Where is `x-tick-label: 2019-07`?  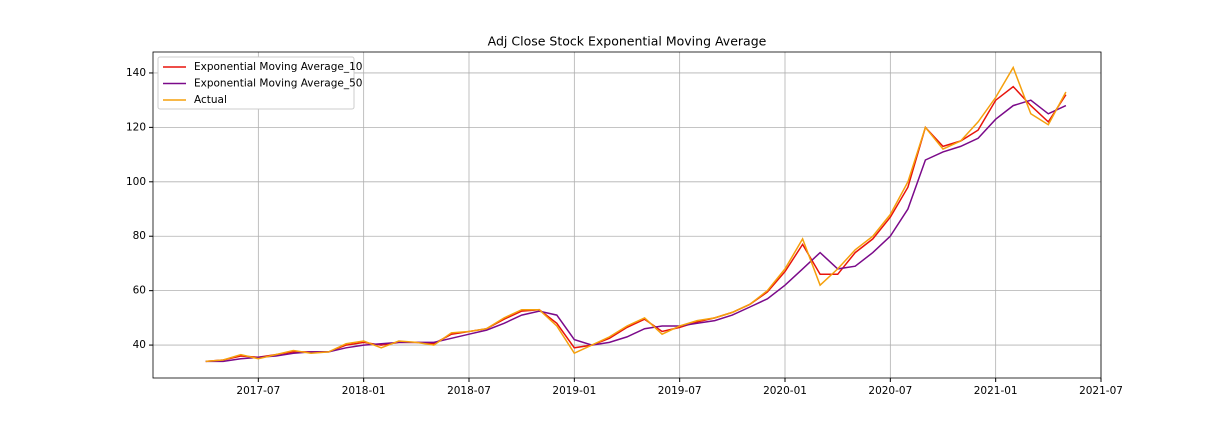
x-tick-label: 2019-07 is located at coordinates (680, 391).